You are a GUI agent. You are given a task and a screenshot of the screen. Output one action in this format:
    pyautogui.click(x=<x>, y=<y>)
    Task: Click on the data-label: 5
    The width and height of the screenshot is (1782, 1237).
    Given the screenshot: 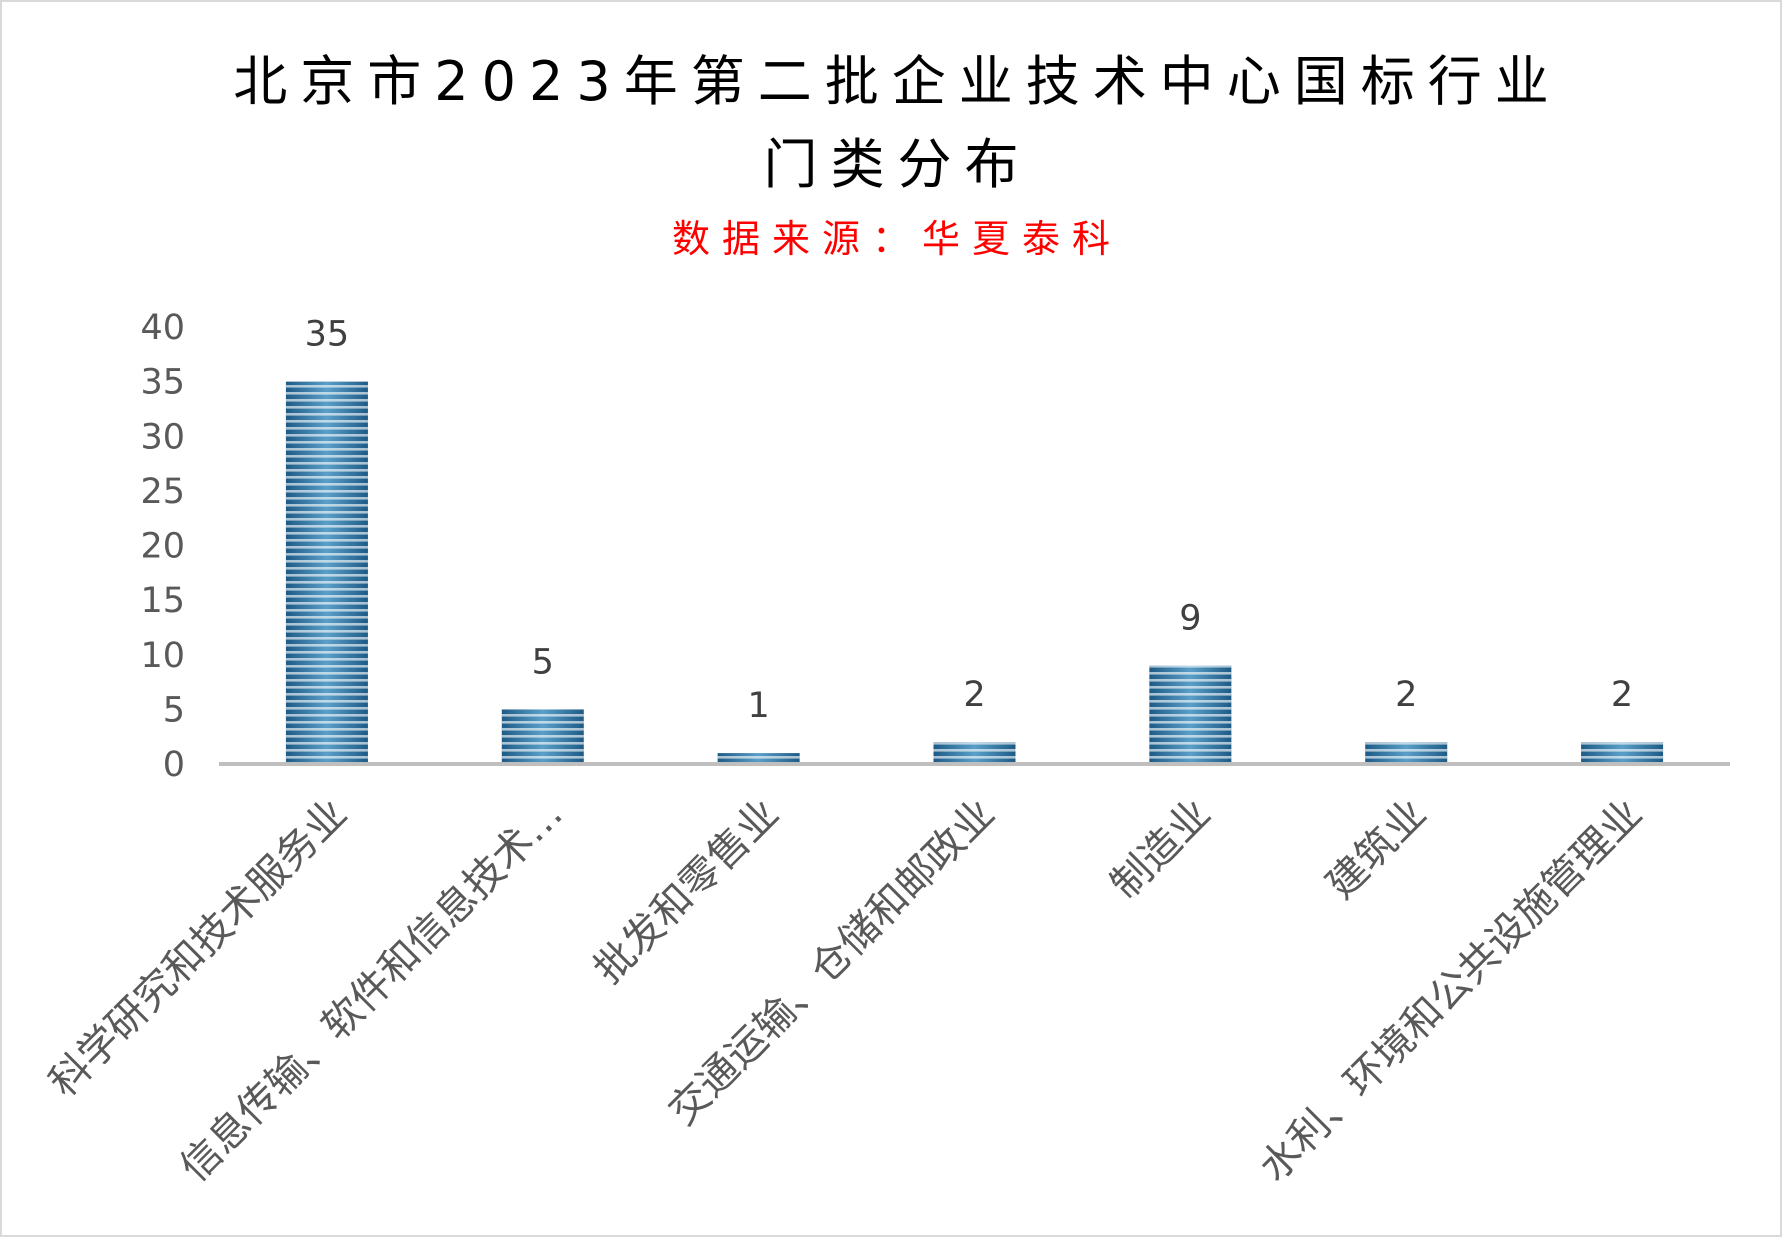 What is the action you would take?
    pyautogui.click(x=543, y=662)
    